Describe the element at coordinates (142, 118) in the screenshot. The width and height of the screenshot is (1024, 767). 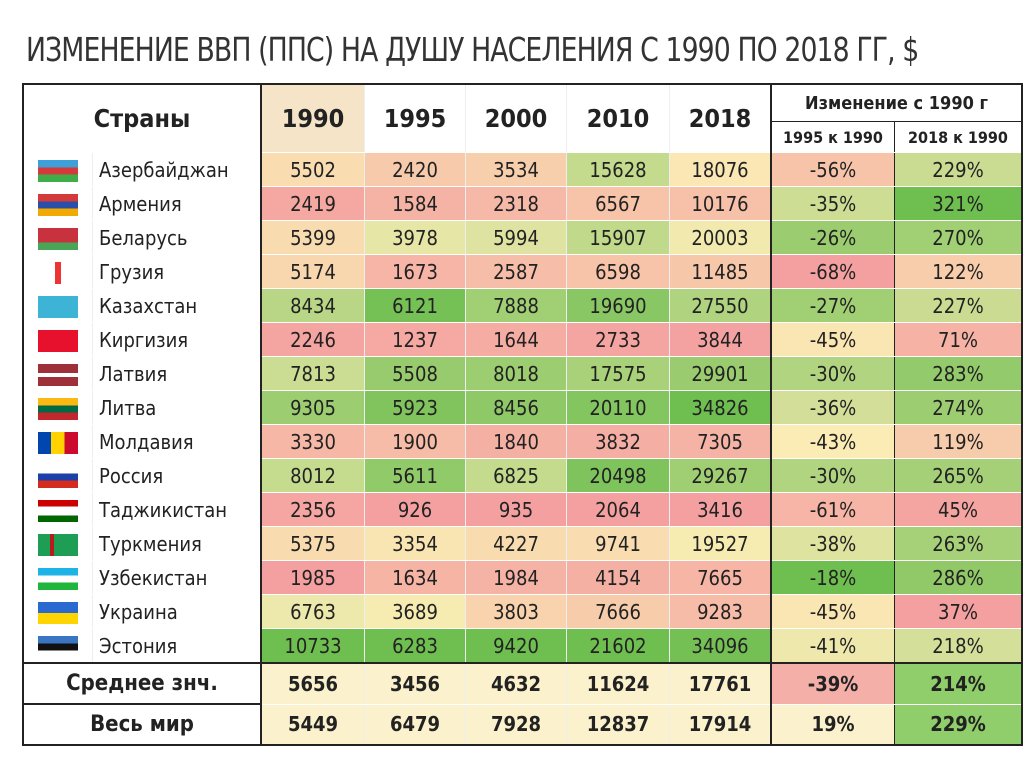
I see `header-country: Страны` at that location.